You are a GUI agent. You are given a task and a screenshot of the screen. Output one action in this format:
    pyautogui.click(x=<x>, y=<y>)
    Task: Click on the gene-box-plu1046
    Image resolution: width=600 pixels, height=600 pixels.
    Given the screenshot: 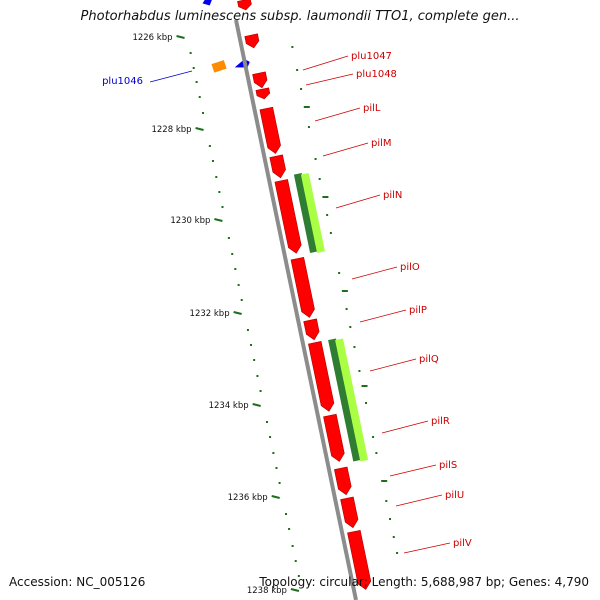 What is the action you would take?
    pyautogui.click(x=219, y=66)
    